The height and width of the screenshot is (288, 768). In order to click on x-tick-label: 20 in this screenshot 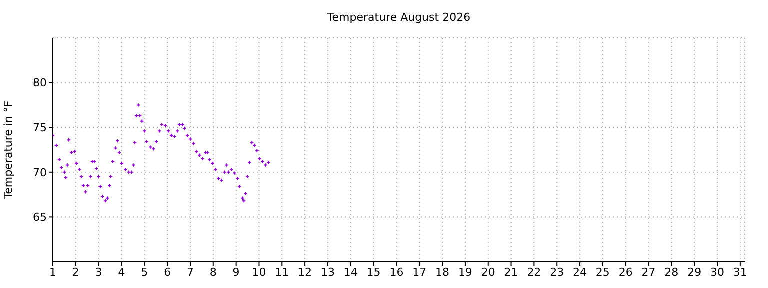, I will do `click(488, 272)`.